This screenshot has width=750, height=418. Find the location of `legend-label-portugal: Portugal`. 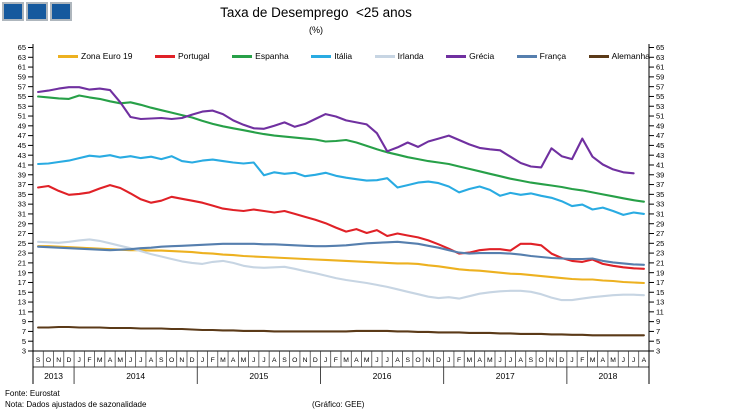

legend-label-portugal: Portugal is located at coordinates (194, 56).